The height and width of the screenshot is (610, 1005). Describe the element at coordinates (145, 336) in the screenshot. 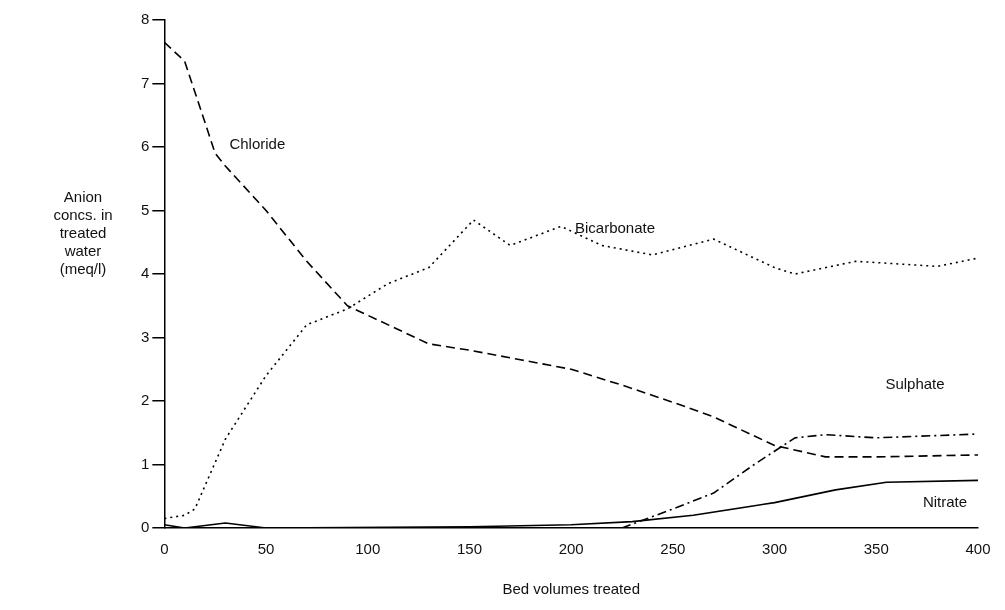

I see `y-tick-label: 3` at that location.